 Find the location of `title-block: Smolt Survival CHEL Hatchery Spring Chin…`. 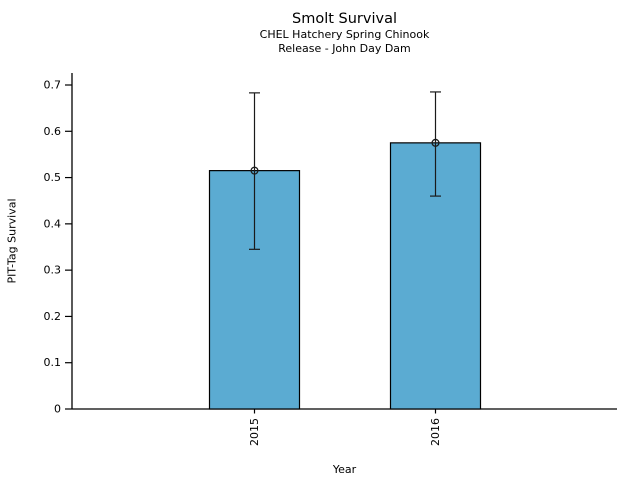

title-block: Smolt Survival CHEL Hatchery Spring Chin… is located at coordinates (344, 33).